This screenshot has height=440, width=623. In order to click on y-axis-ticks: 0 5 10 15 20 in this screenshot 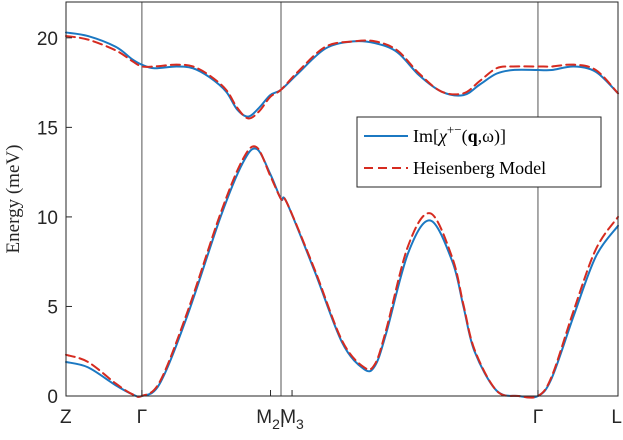, I will do `click(54, 218)`.